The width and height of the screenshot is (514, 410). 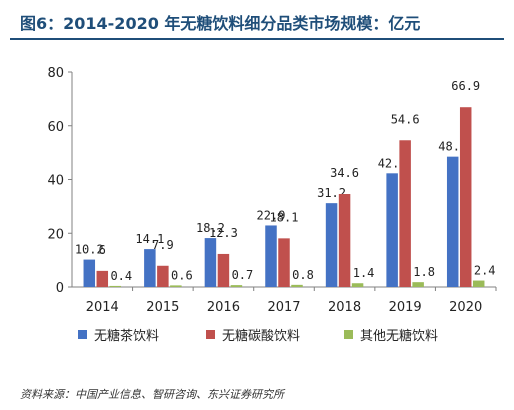 I want to click on x-tick-label: 2014, so click(x=102, y=307).